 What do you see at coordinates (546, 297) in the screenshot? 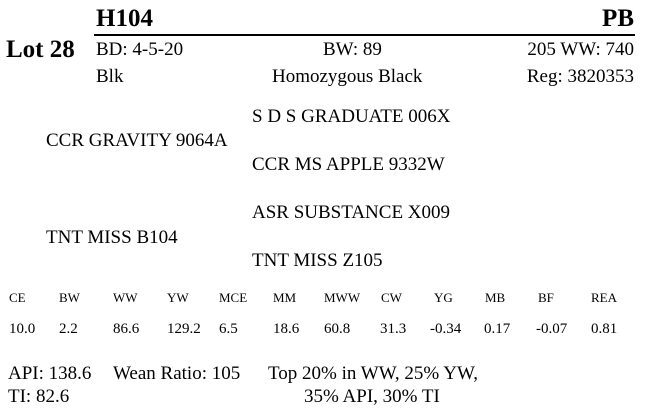
I see `epd-label: BF` at bounding box center [546, 297].